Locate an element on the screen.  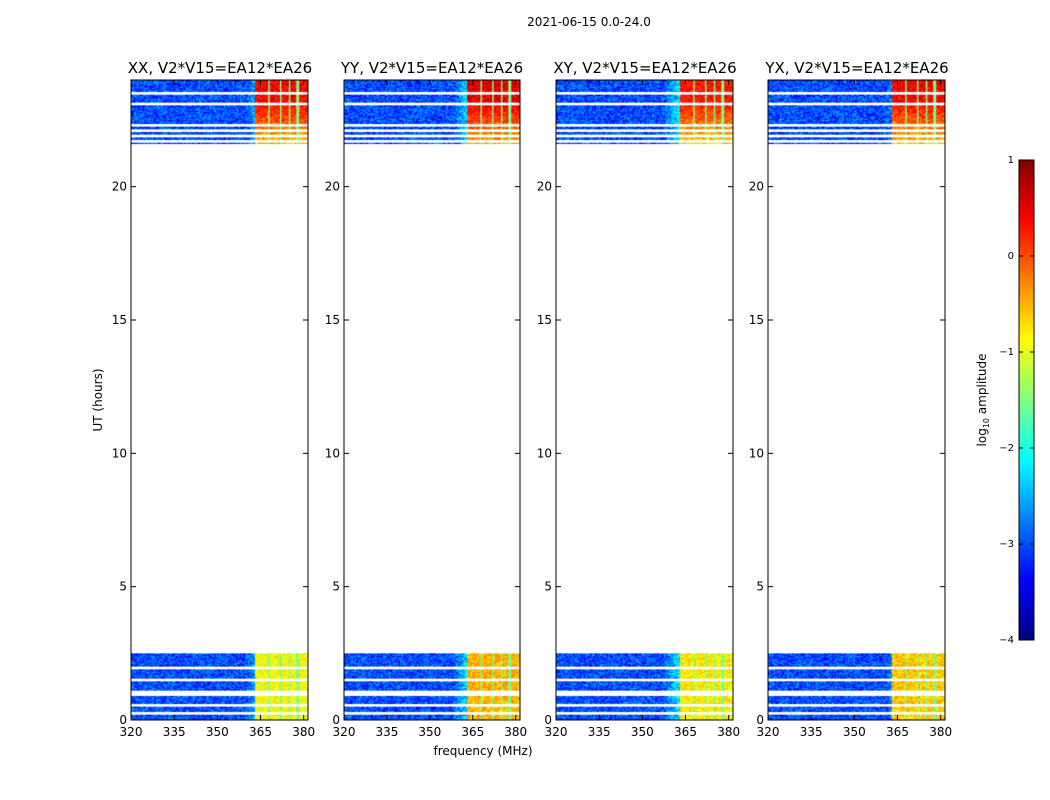
x-axis-label: frequency (MHz) is located at coordinates (482, 751).